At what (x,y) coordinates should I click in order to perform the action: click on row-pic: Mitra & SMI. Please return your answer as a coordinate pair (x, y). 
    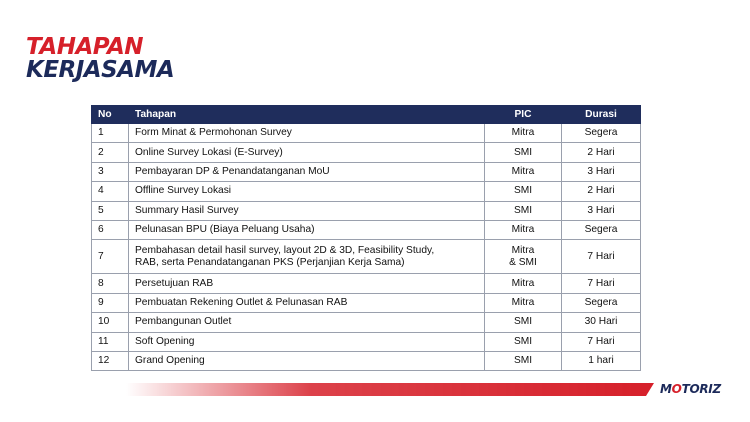
    Looking at the image, I should click on (523, 257).